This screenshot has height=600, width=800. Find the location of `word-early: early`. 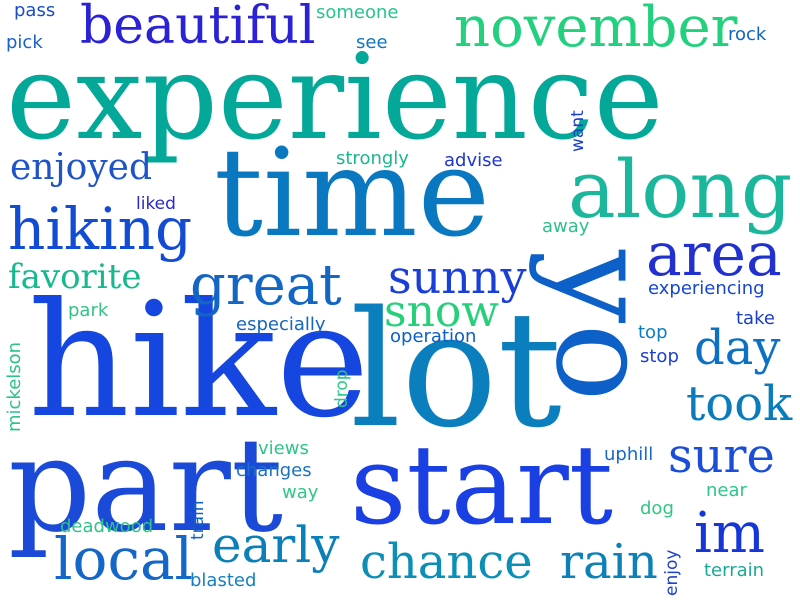

word-early: early is located at coordinates (276, 545).